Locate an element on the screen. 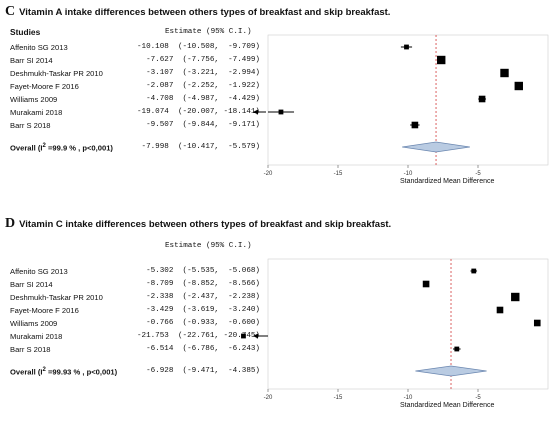 This screenshot has width=550, height=423. overall-label: Overall (I2 =99.9 % , p<0,001) is located at coordinates (61, 148).